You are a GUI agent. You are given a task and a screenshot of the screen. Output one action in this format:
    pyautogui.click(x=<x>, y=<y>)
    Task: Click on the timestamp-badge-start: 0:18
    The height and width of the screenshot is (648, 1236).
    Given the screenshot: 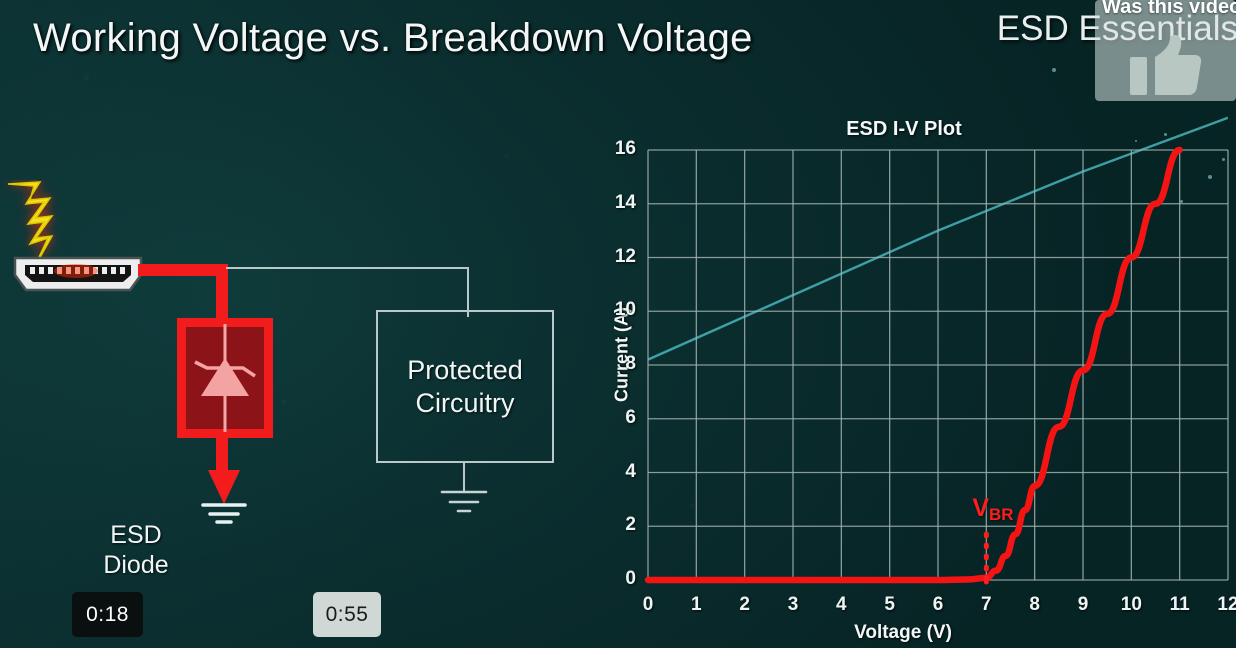 What is the action you would take?
    pyautogui.click(x=107, y=614)
    